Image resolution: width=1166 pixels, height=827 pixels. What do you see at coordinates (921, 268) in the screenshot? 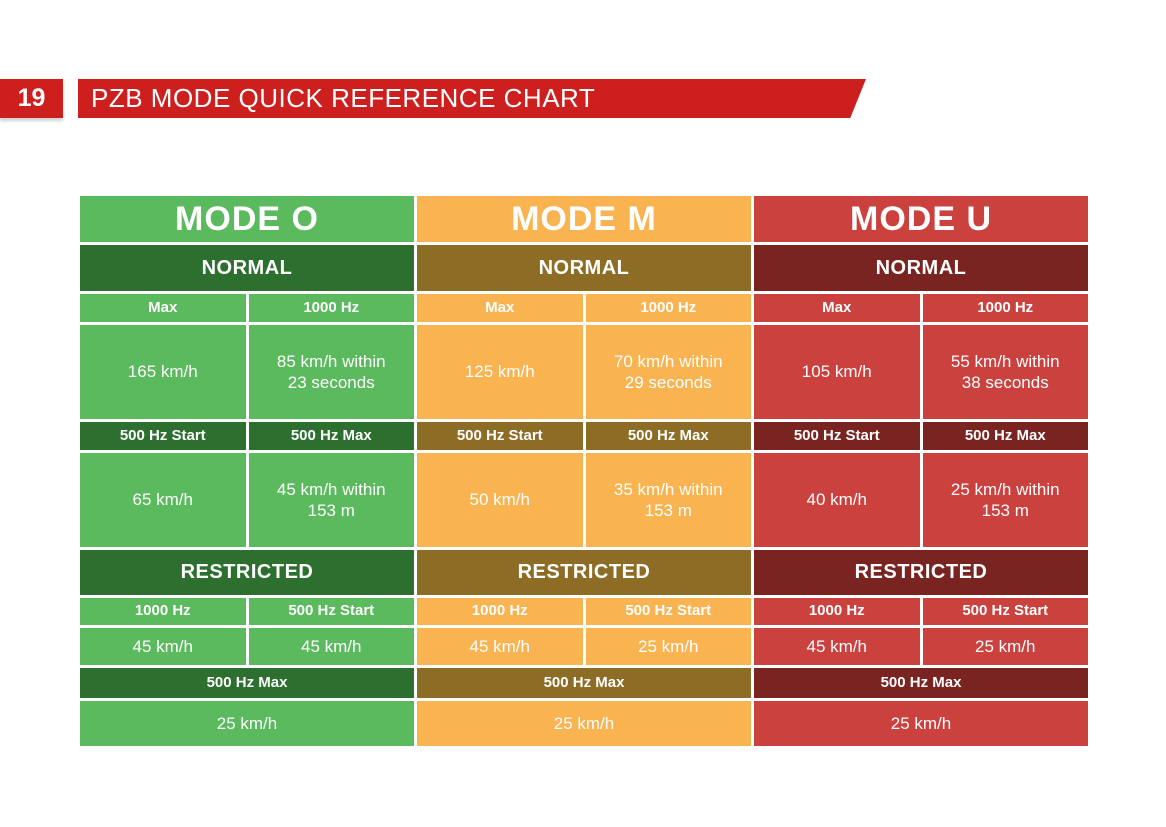
I see `mode-u-normal-header: NORMAL` at bounding box center [921, 268].